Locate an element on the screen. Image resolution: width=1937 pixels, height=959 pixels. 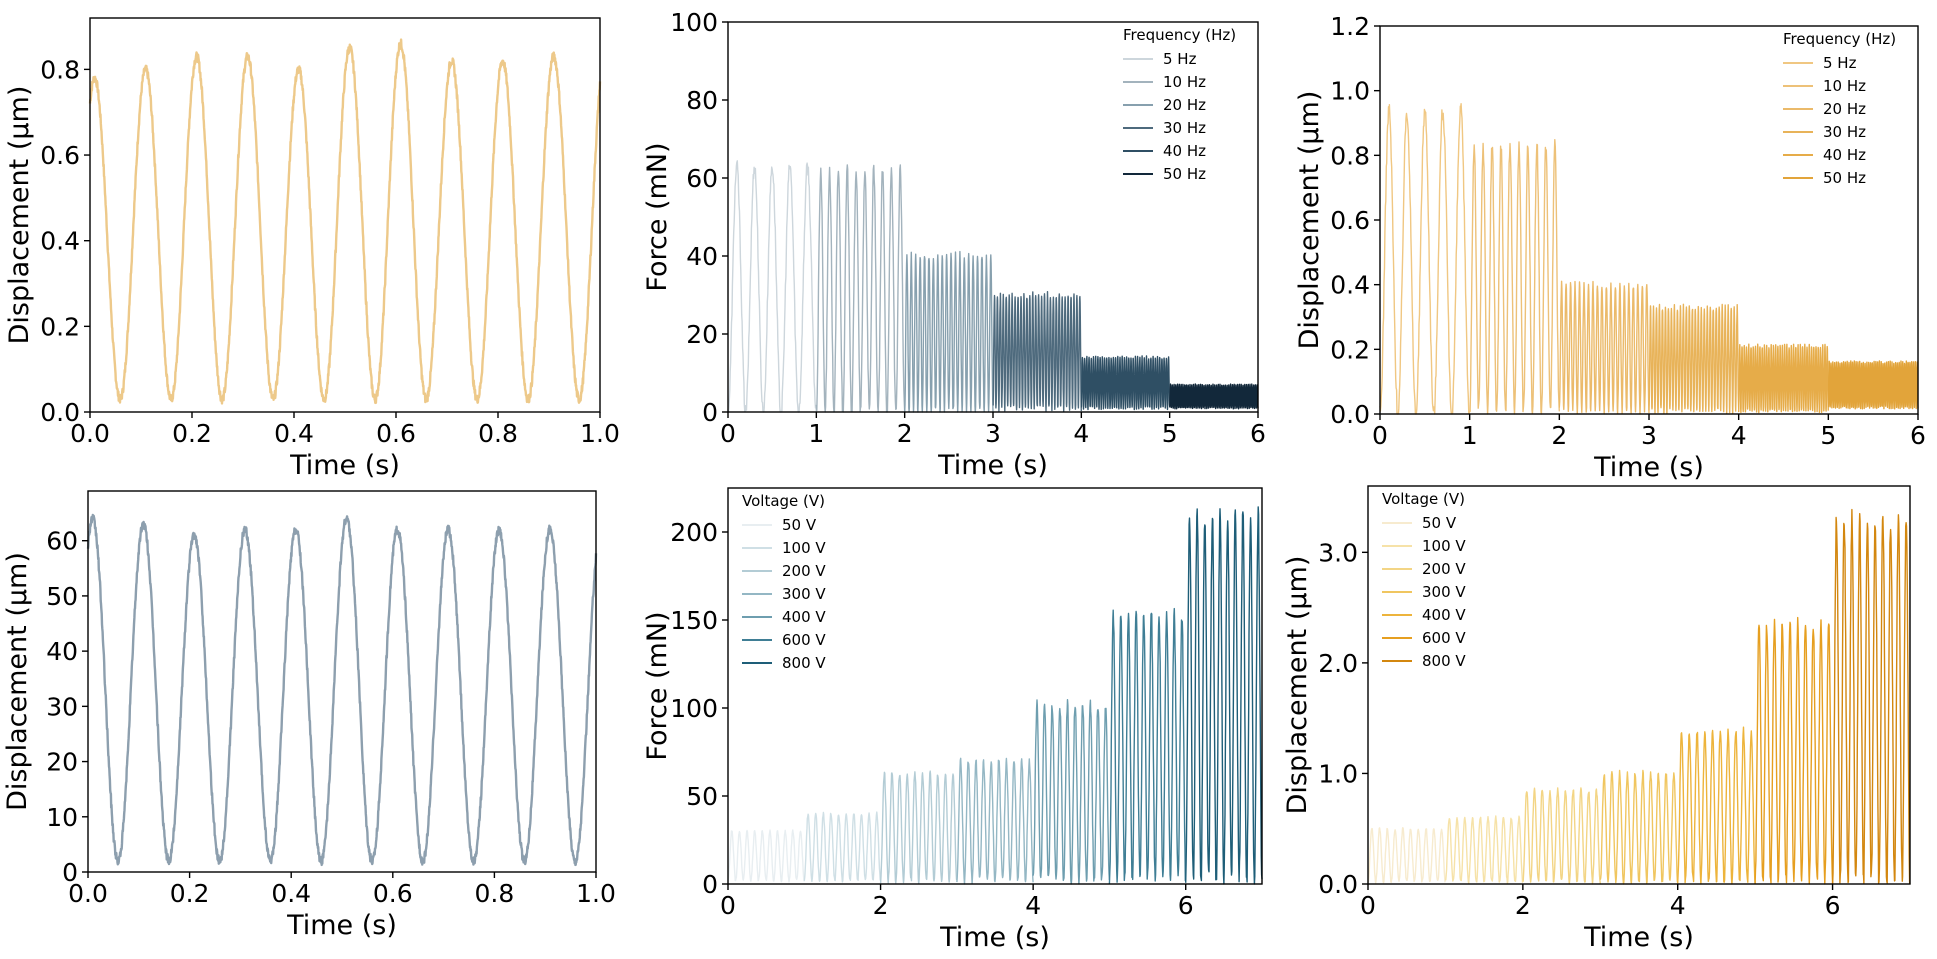
x-tick-label: 0.8 is located at coordinates (495, 893).